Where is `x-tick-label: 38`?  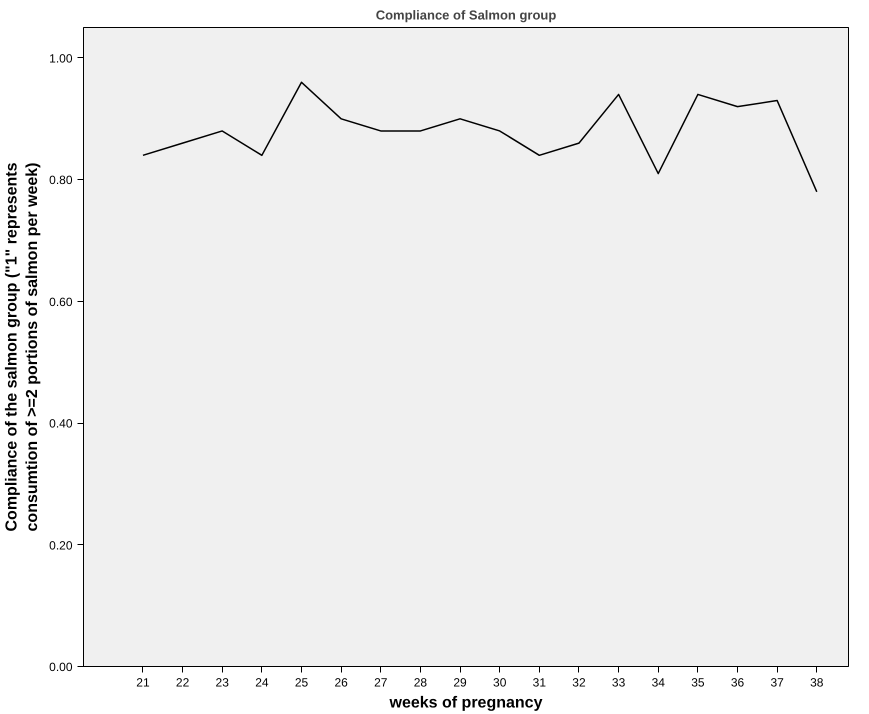
x-tick-label: 38 is located at coordinates (817, 683).